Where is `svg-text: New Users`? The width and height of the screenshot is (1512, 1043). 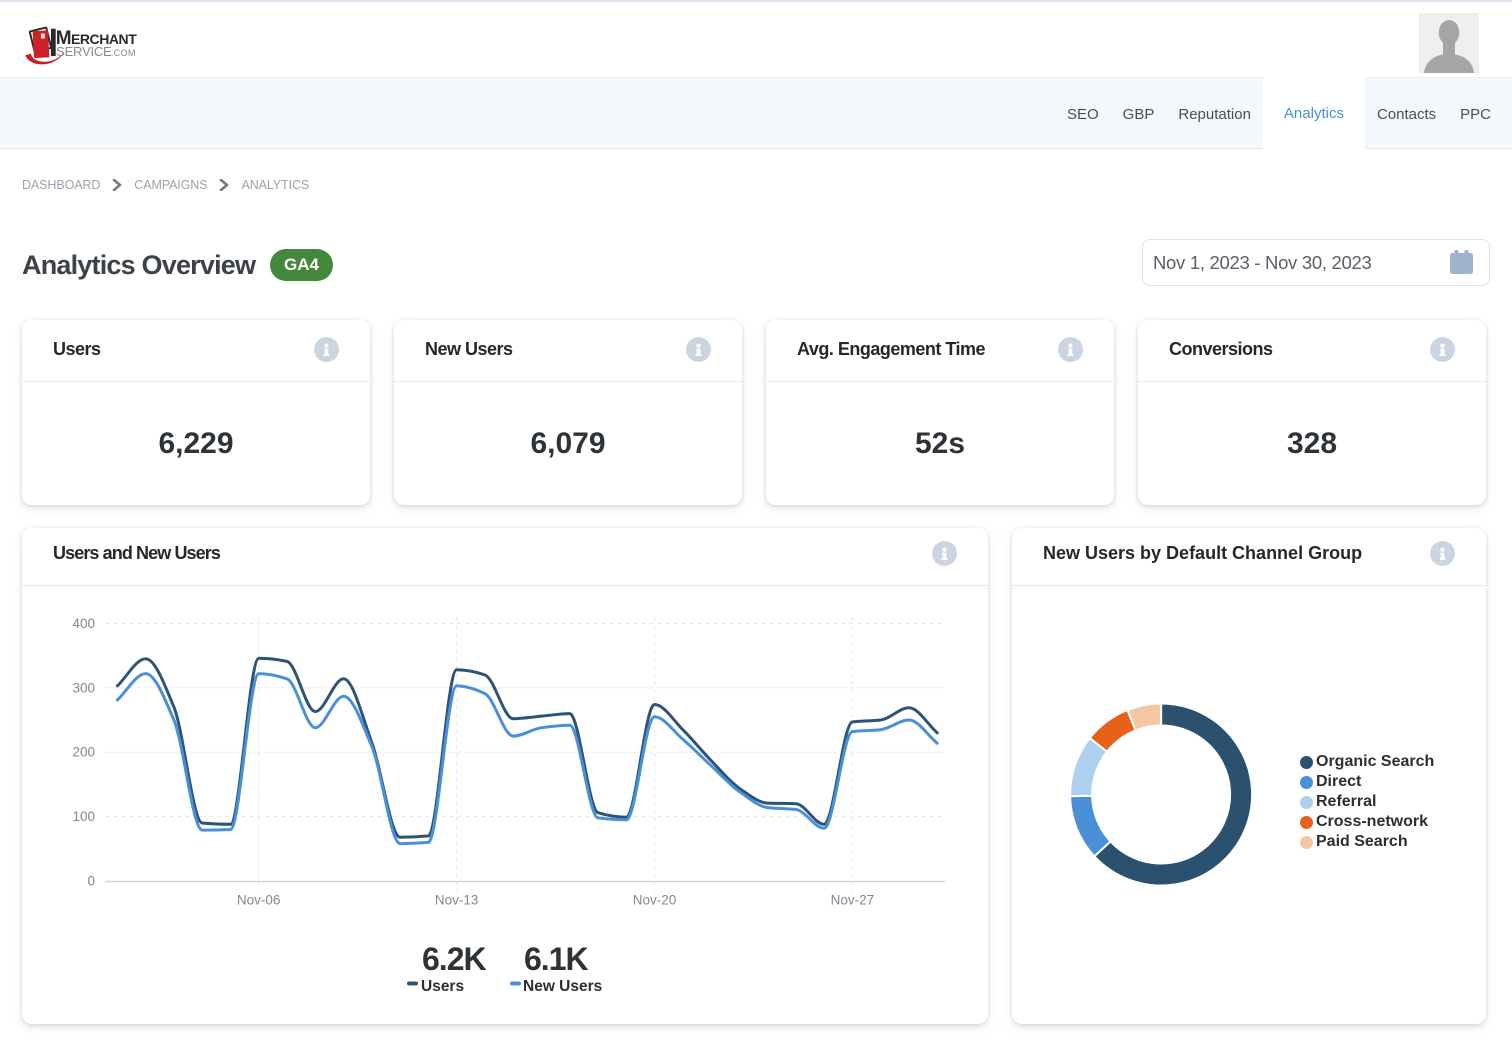
svg-text: New Users is located at coordinates (562, 986).